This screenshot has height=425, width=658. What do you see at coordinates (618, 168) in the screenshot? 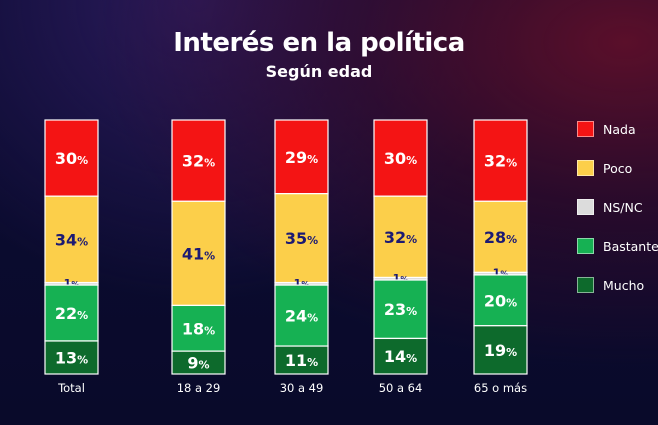
I see `legend-label: Poco` at bounding box center [618, 168].